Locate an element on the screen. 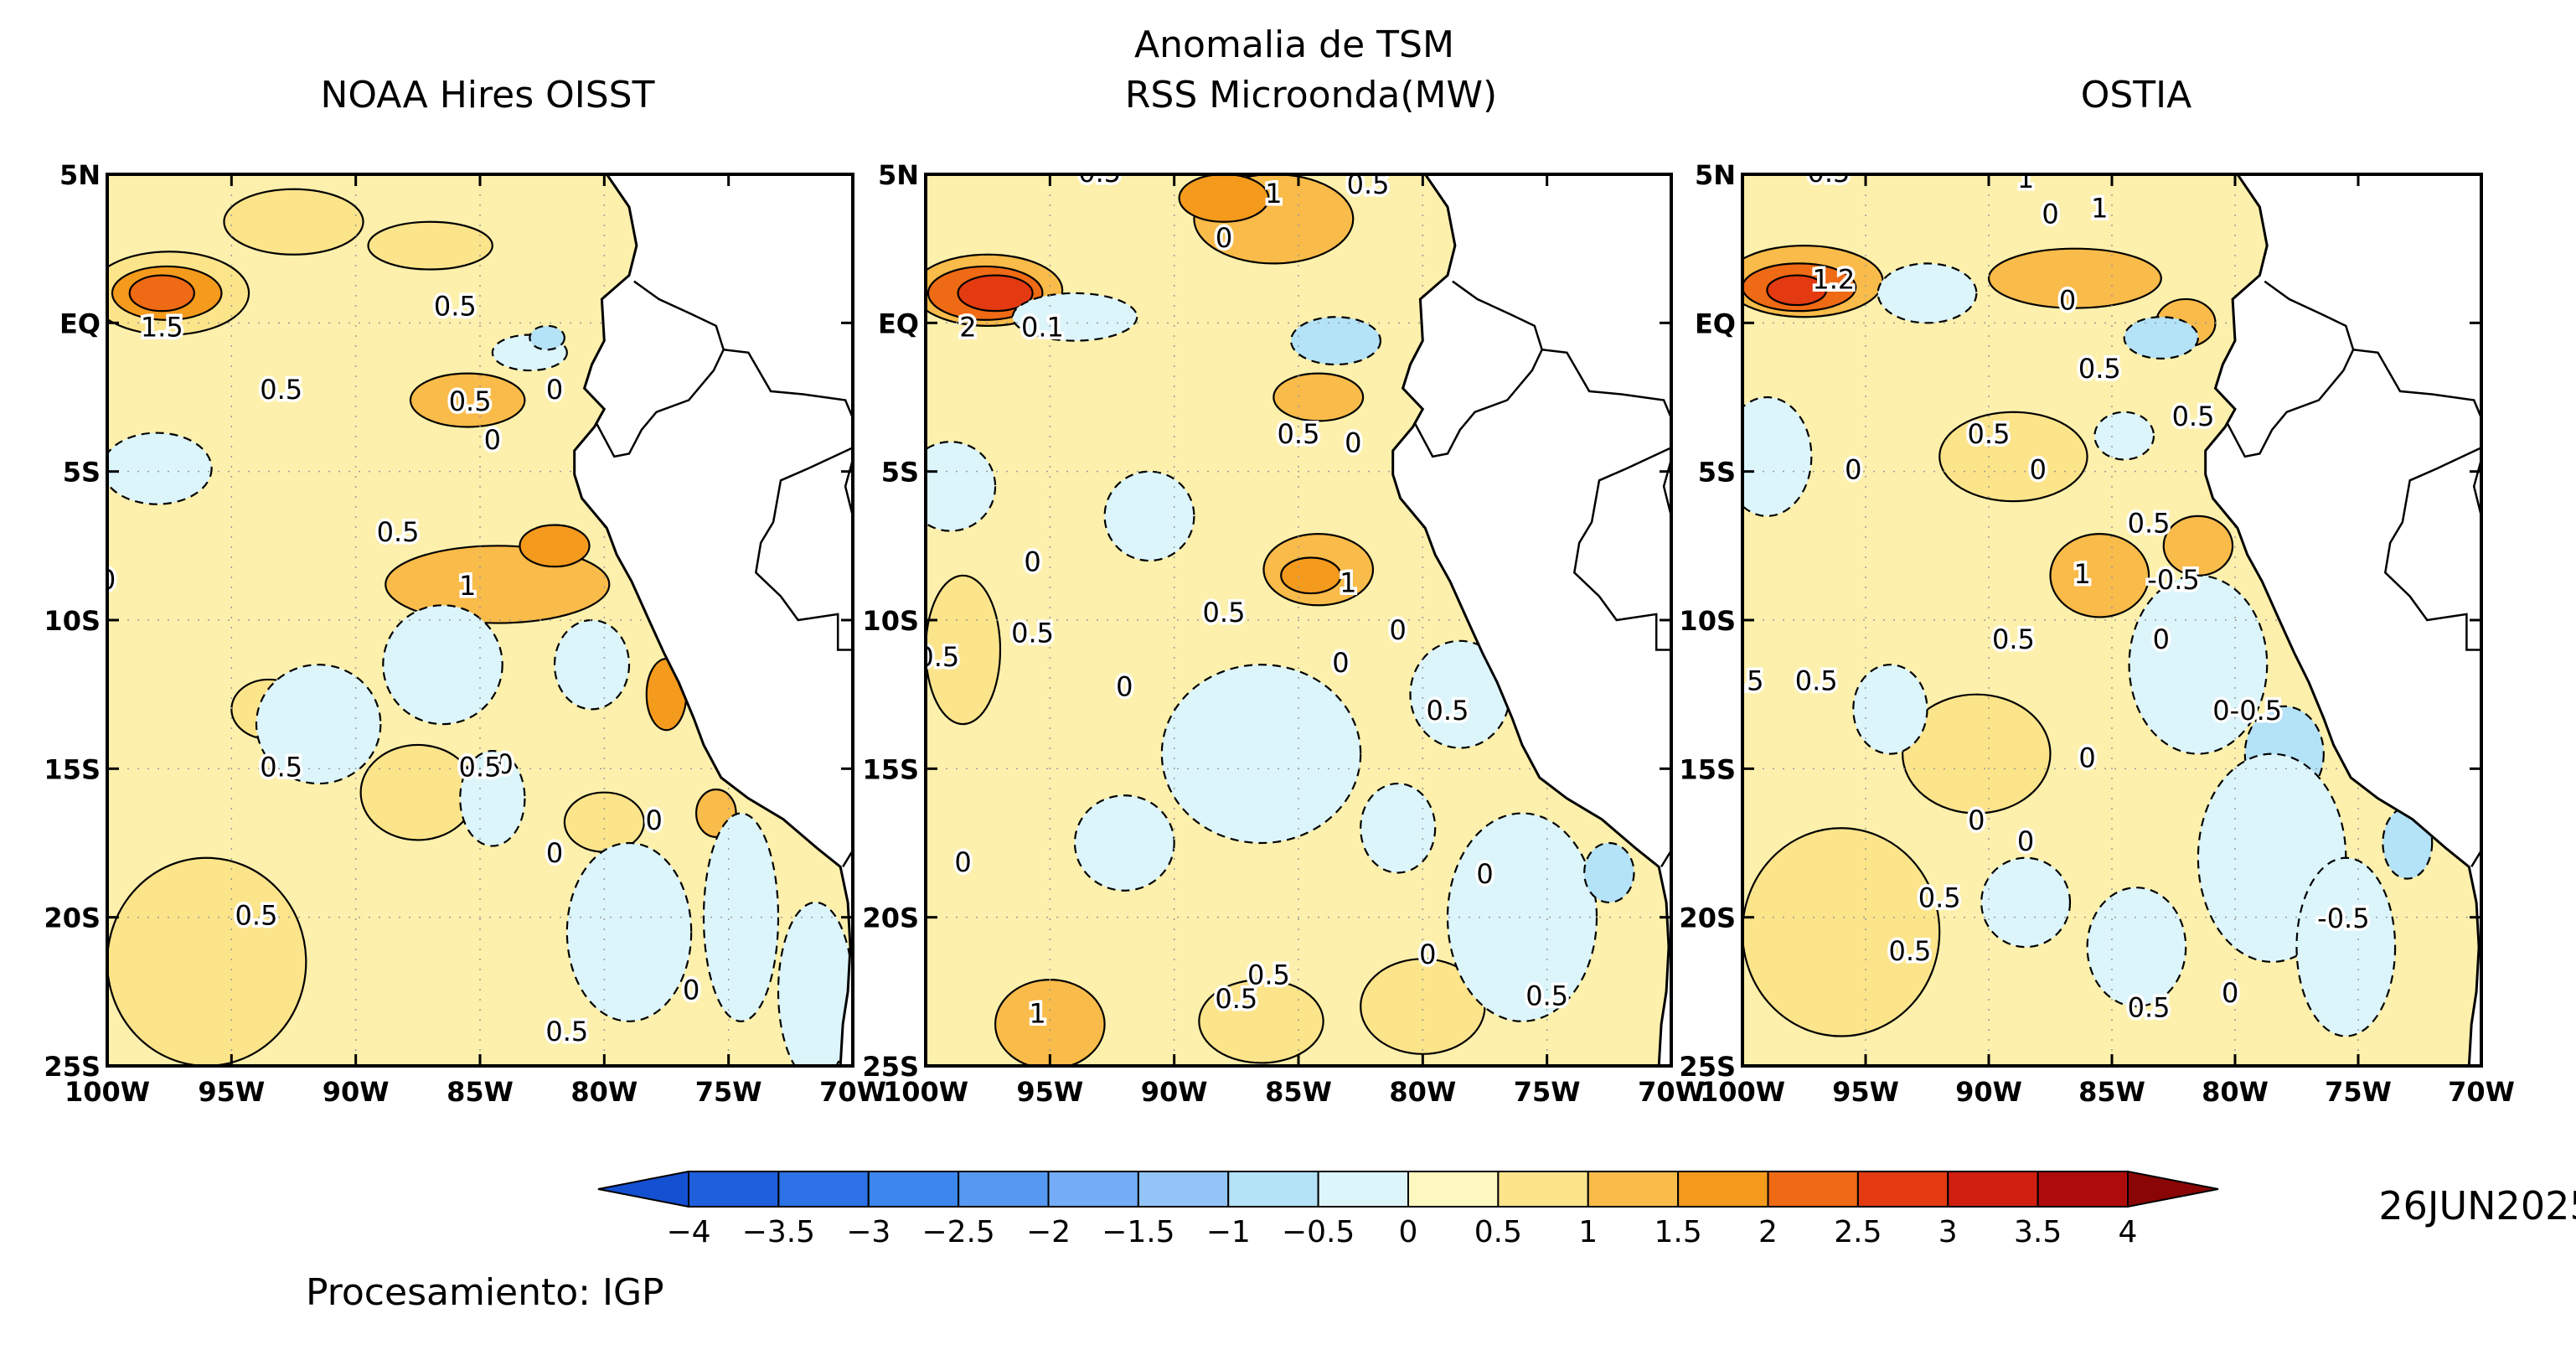  colorbar-label: 3 is located at coordinates (1948, 1232).